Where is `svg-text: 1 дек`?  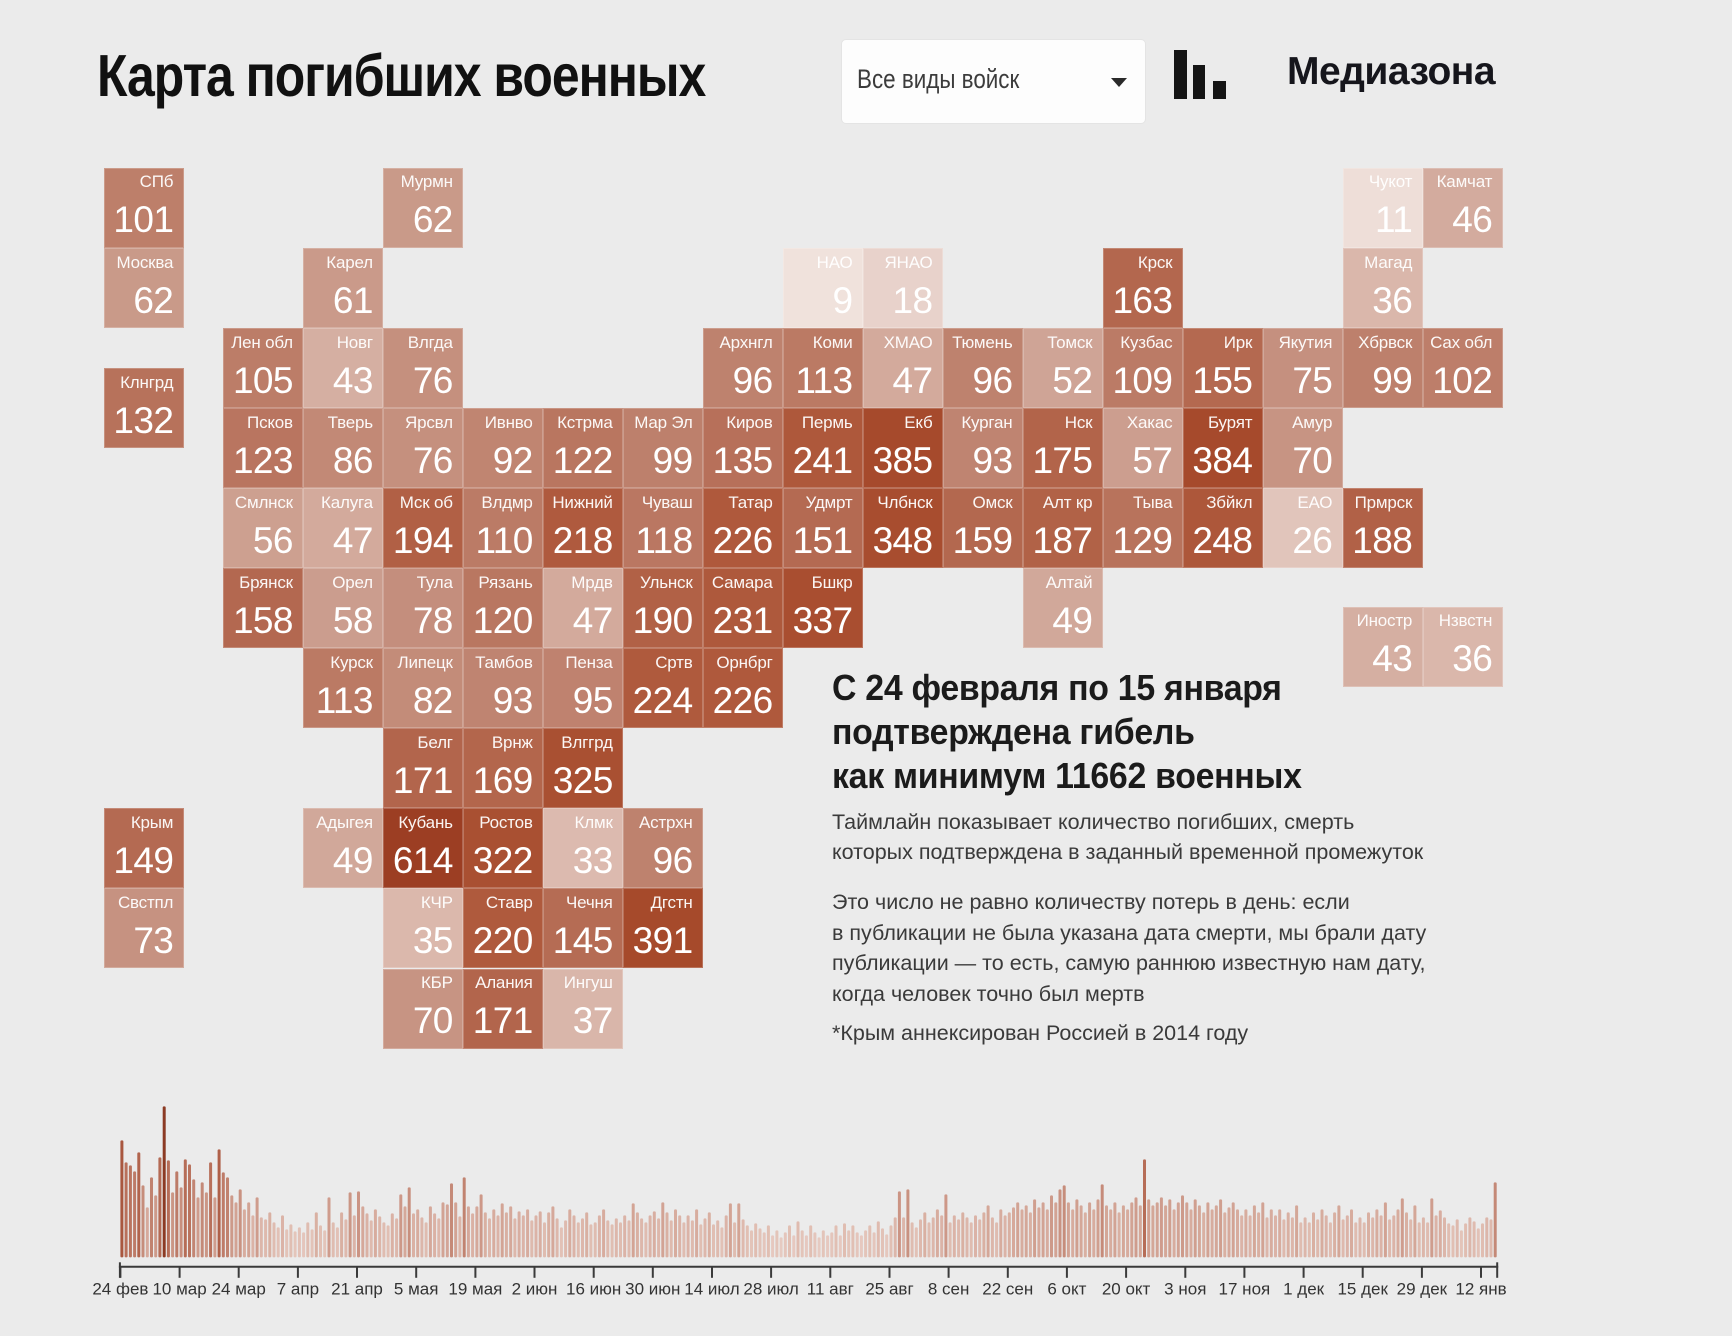 svg-text: 1 дек is located at coordinates (1304, 1289).